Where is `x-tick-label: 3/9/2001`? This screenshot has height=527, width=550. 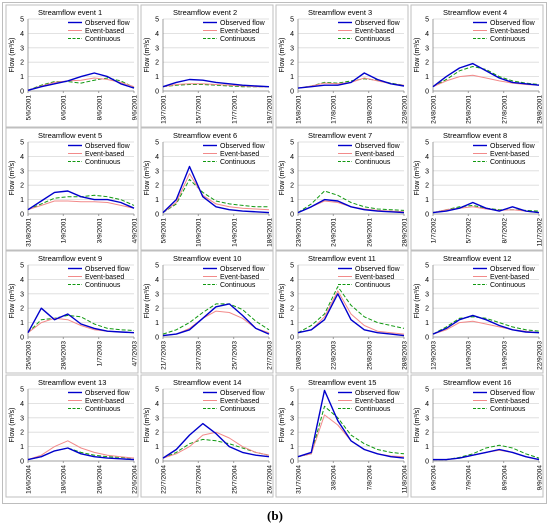
x-tick-label: 3/9/2001 is located at coordinates (99, 231).